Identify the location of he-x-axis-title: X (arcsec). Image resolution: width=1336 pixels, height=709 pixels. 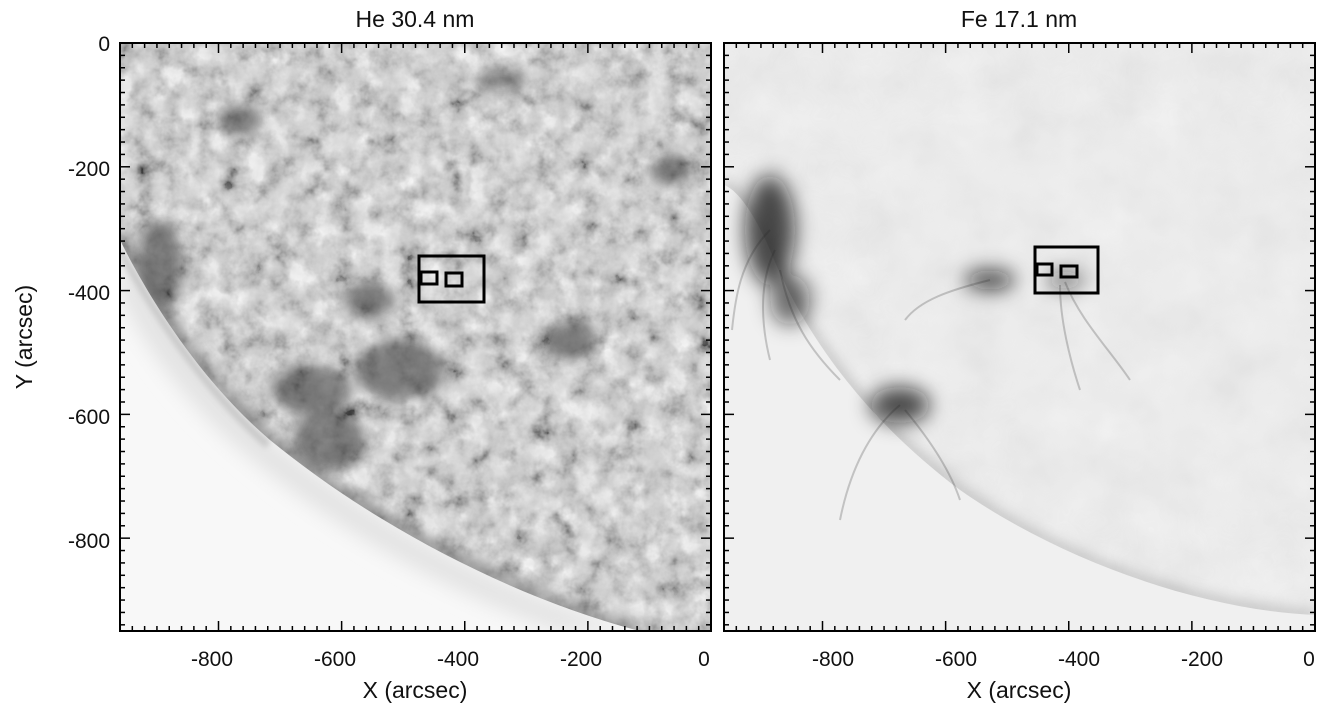
(415, 690).